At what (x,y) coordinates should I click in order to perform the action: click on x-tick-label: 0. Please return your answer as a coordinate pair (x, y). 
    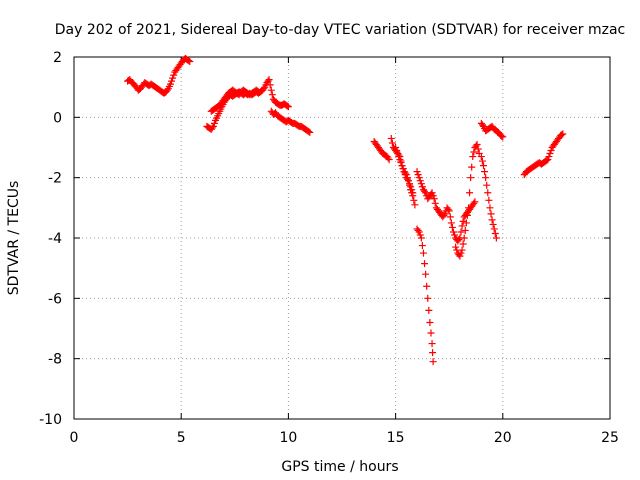
    Looking at the image, I should click on (74, 438).